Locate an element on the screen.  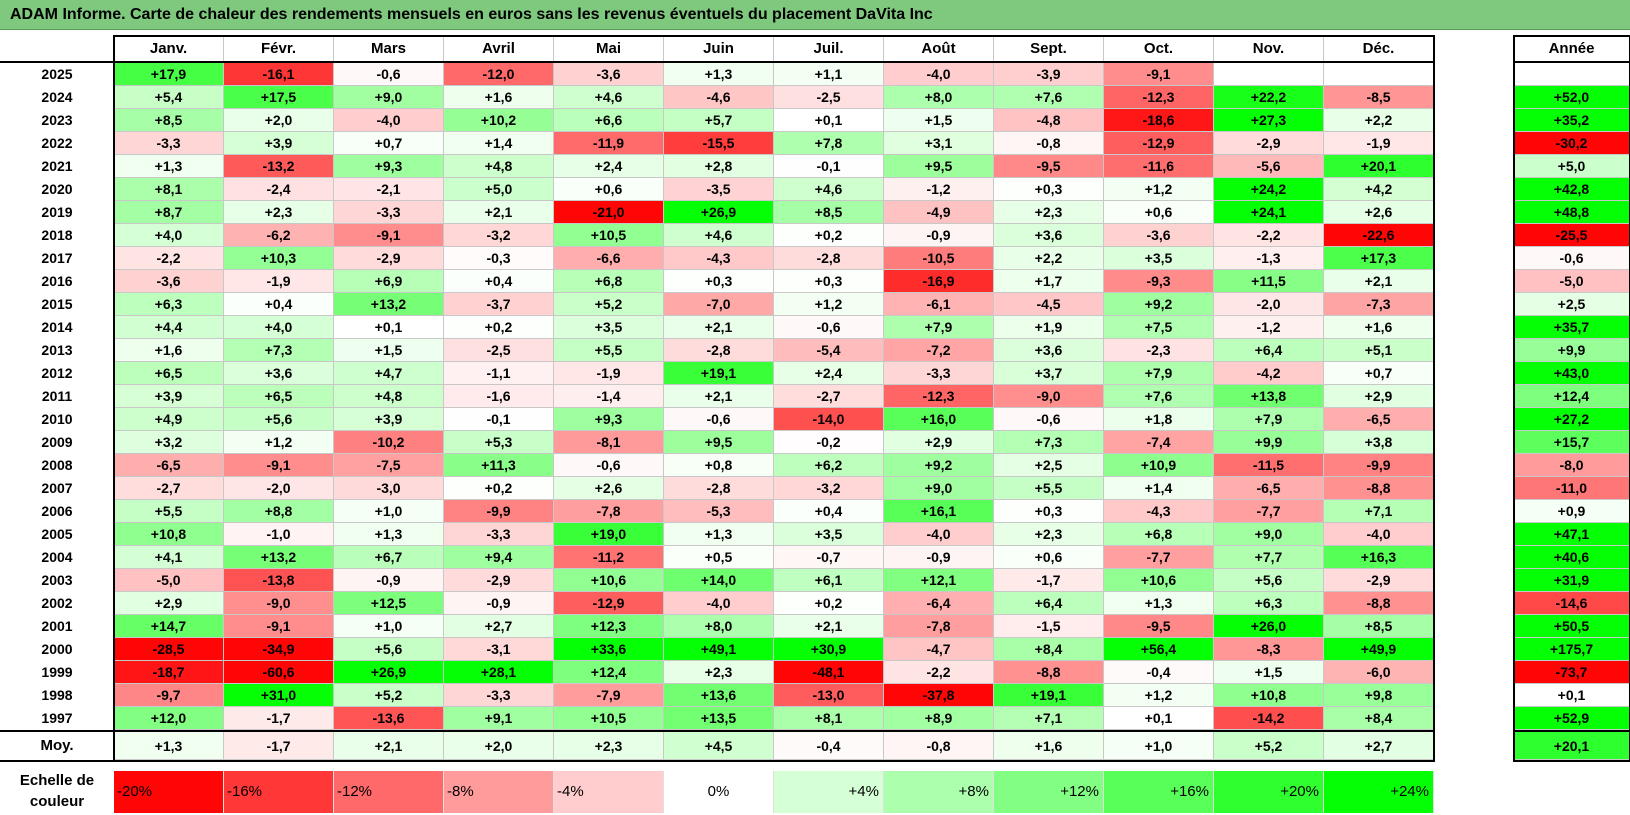
heatmap-cell: +6,7 is located at coordinates (389, 557).